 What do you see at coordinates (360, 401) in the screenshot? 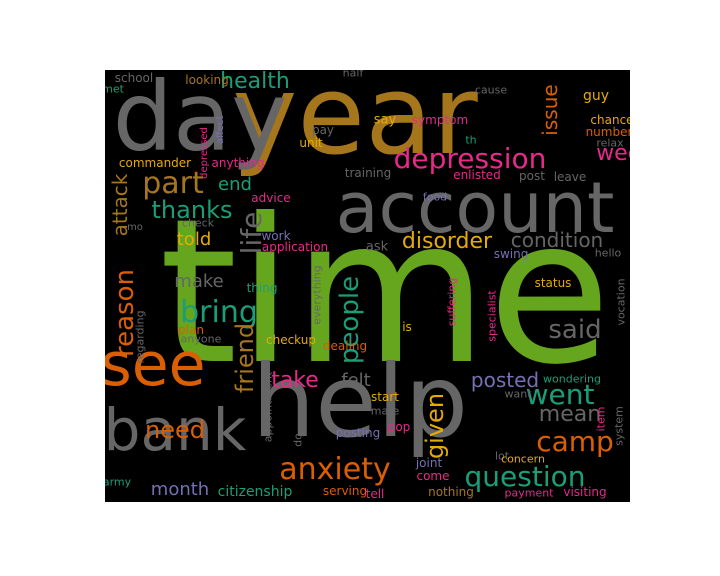
I see `word-help: help` at bounding box center [360, 401].